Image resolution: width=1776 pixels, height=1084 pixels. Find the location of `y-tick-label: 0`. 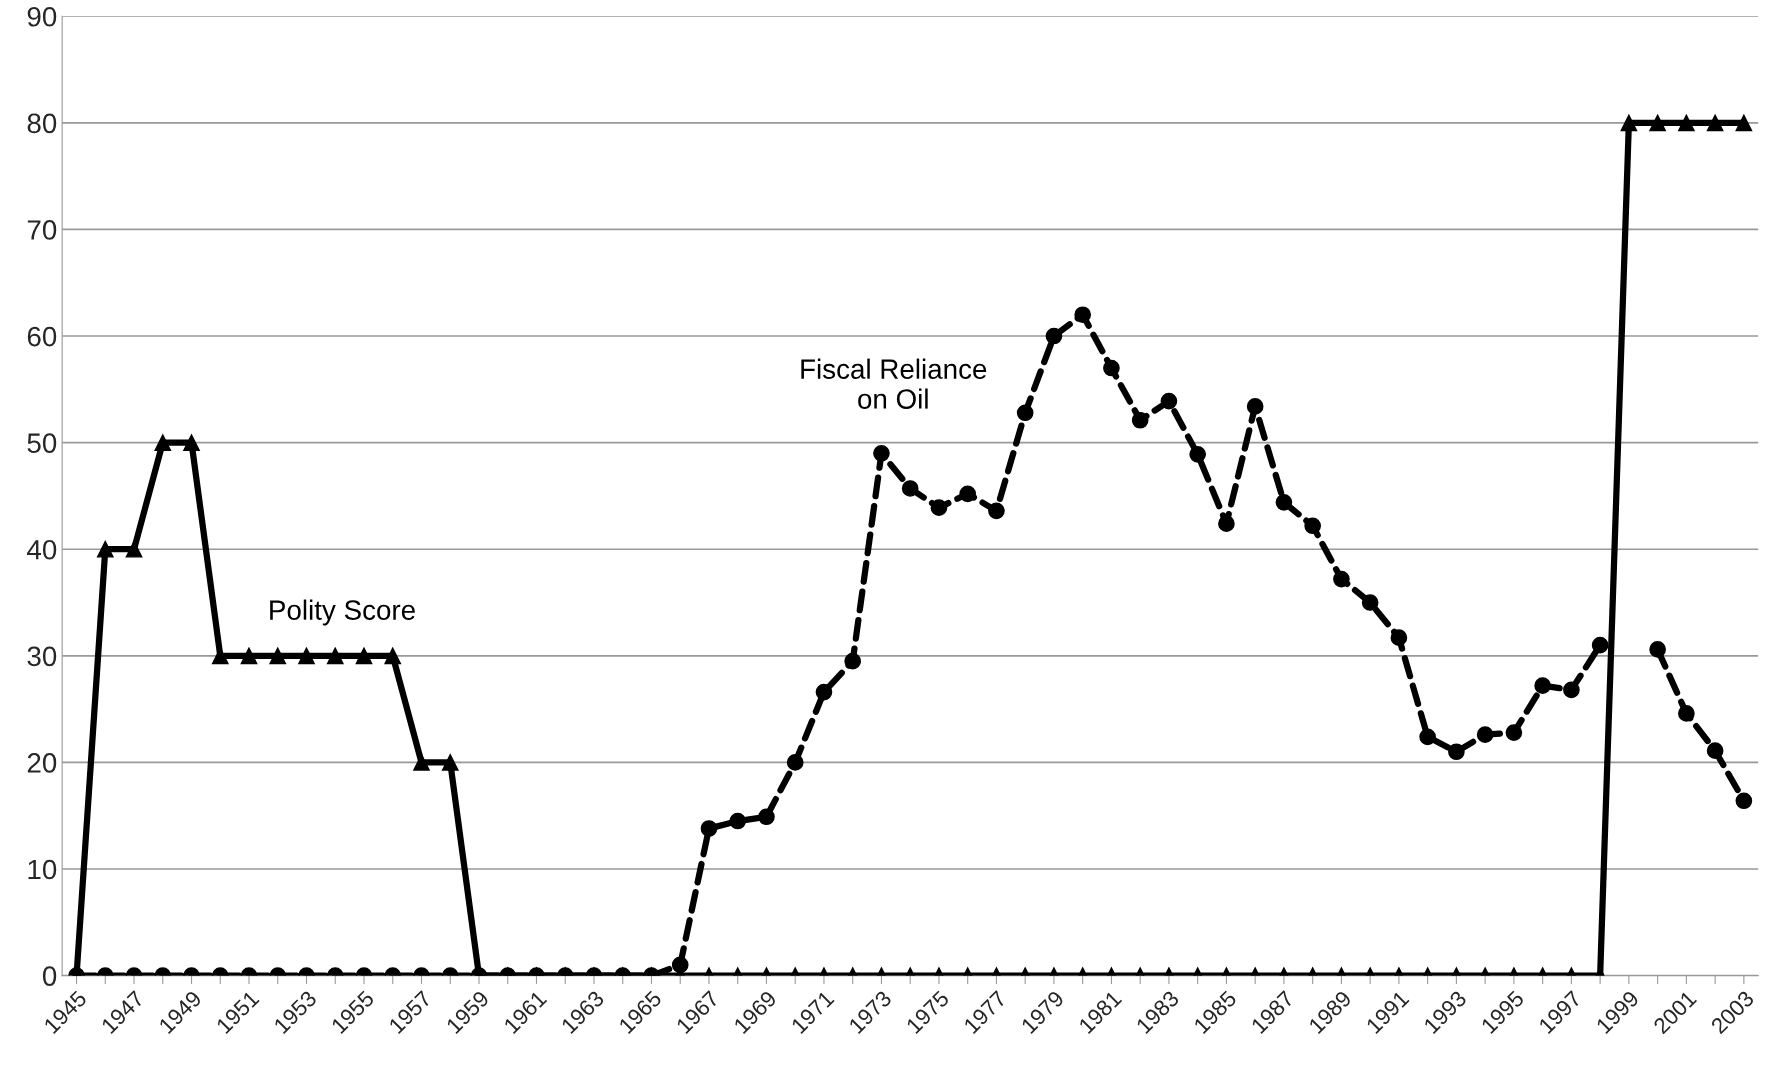

y-tick-label: 0 is located at coordinates (49, 976).